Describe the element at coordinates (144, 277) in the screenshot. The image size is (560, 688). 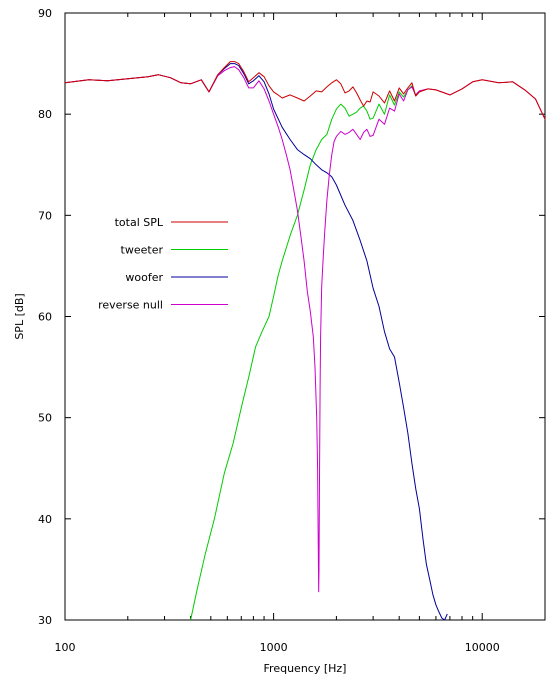
I see `legend-label: woofer` at that location.